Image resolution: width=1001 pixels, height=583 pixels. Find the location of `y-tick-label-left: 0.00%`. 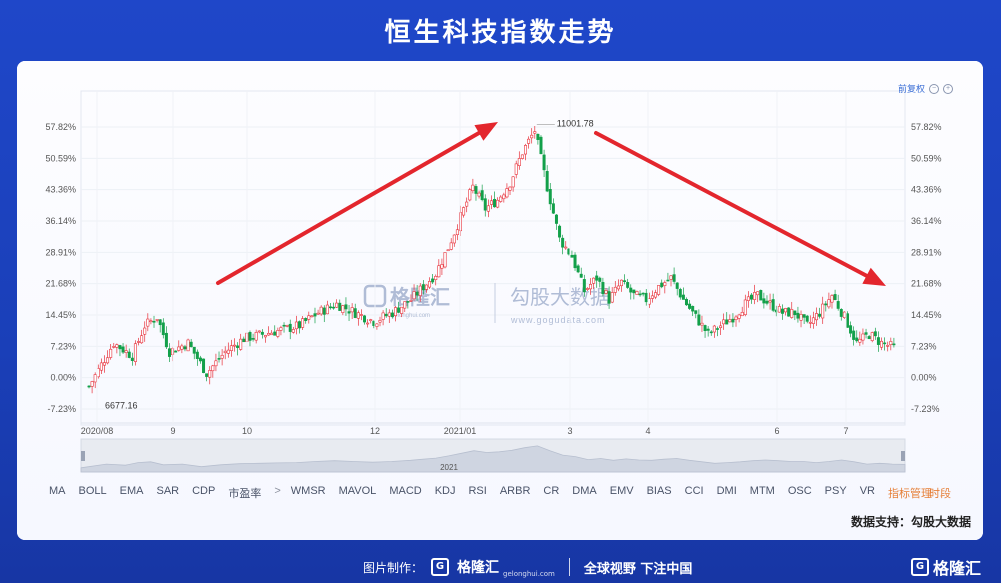

y-tick-label-left: 0.00% is located at coordinates (63, 378).